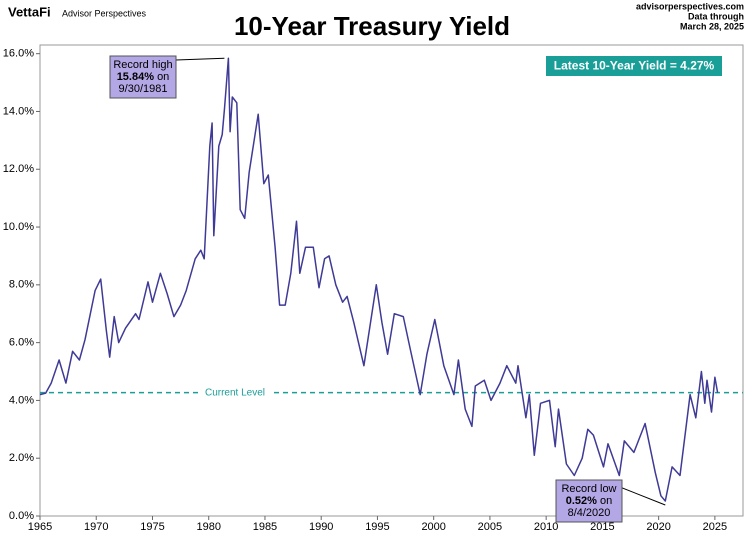  I want to click on x-tick-label: 1975, so click(152, 527).